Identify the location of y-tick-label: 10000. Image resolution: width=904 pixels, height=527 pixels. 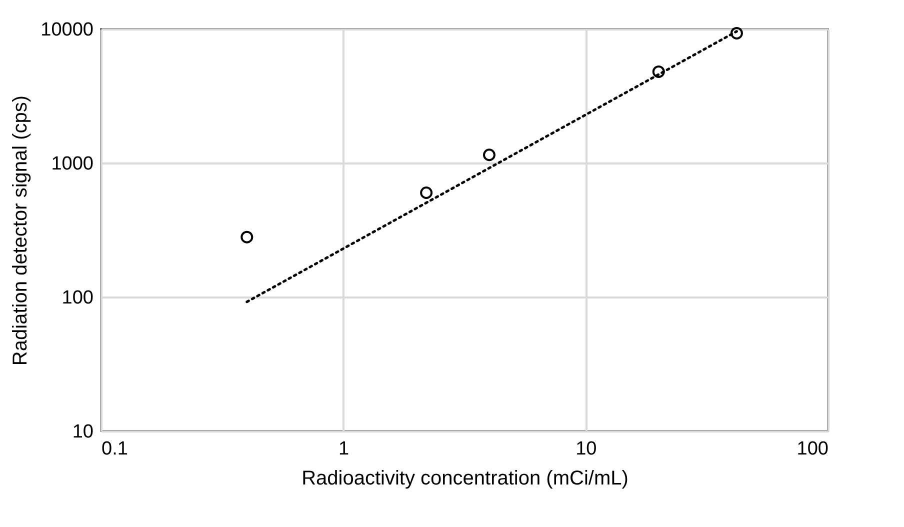
(67, 30).